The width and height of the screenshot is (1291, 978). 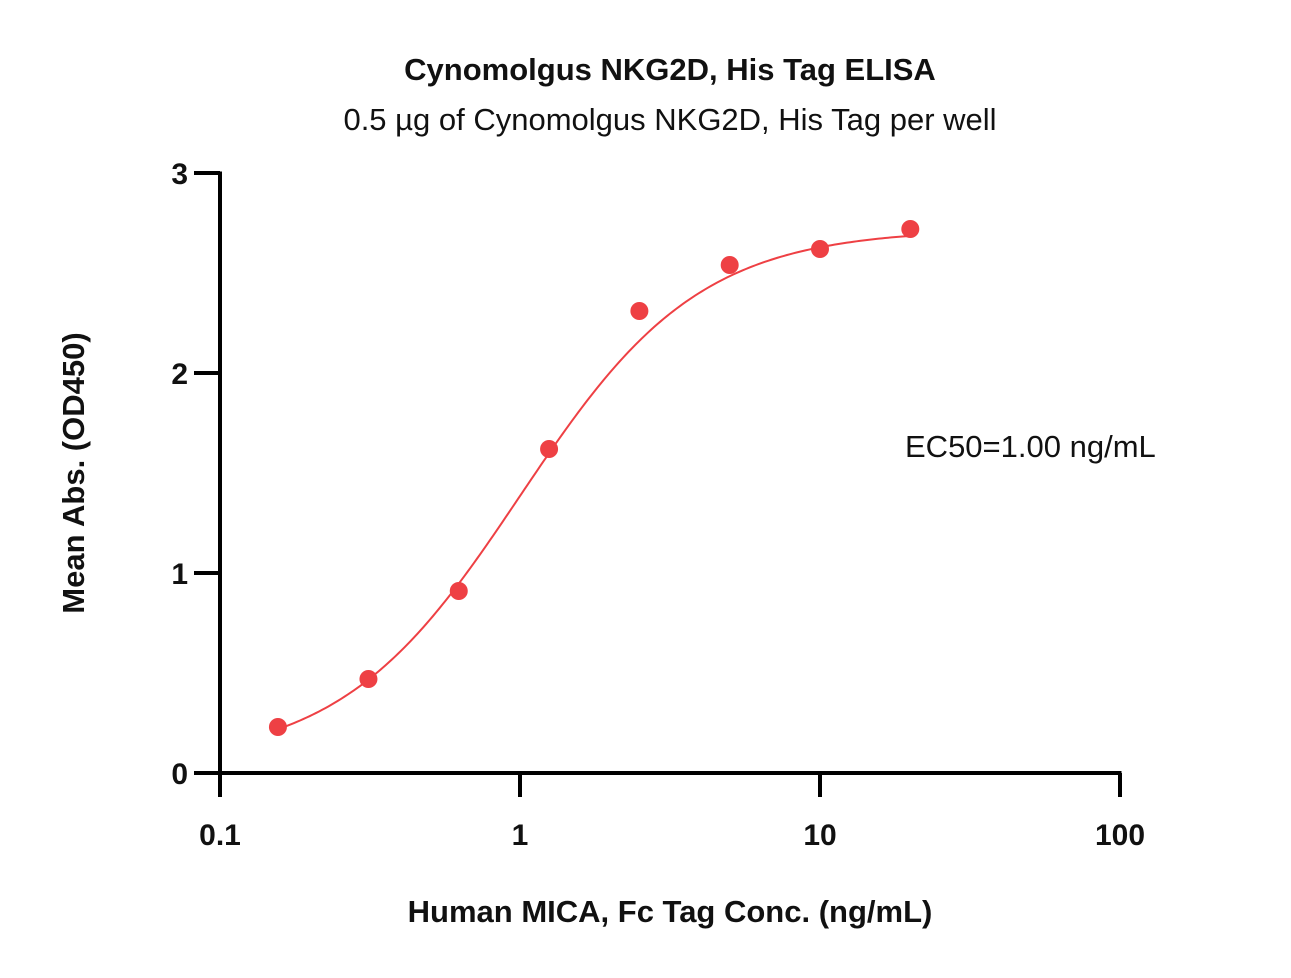 I want to click on y-tick-label: 3, so click(x=179, y=174).